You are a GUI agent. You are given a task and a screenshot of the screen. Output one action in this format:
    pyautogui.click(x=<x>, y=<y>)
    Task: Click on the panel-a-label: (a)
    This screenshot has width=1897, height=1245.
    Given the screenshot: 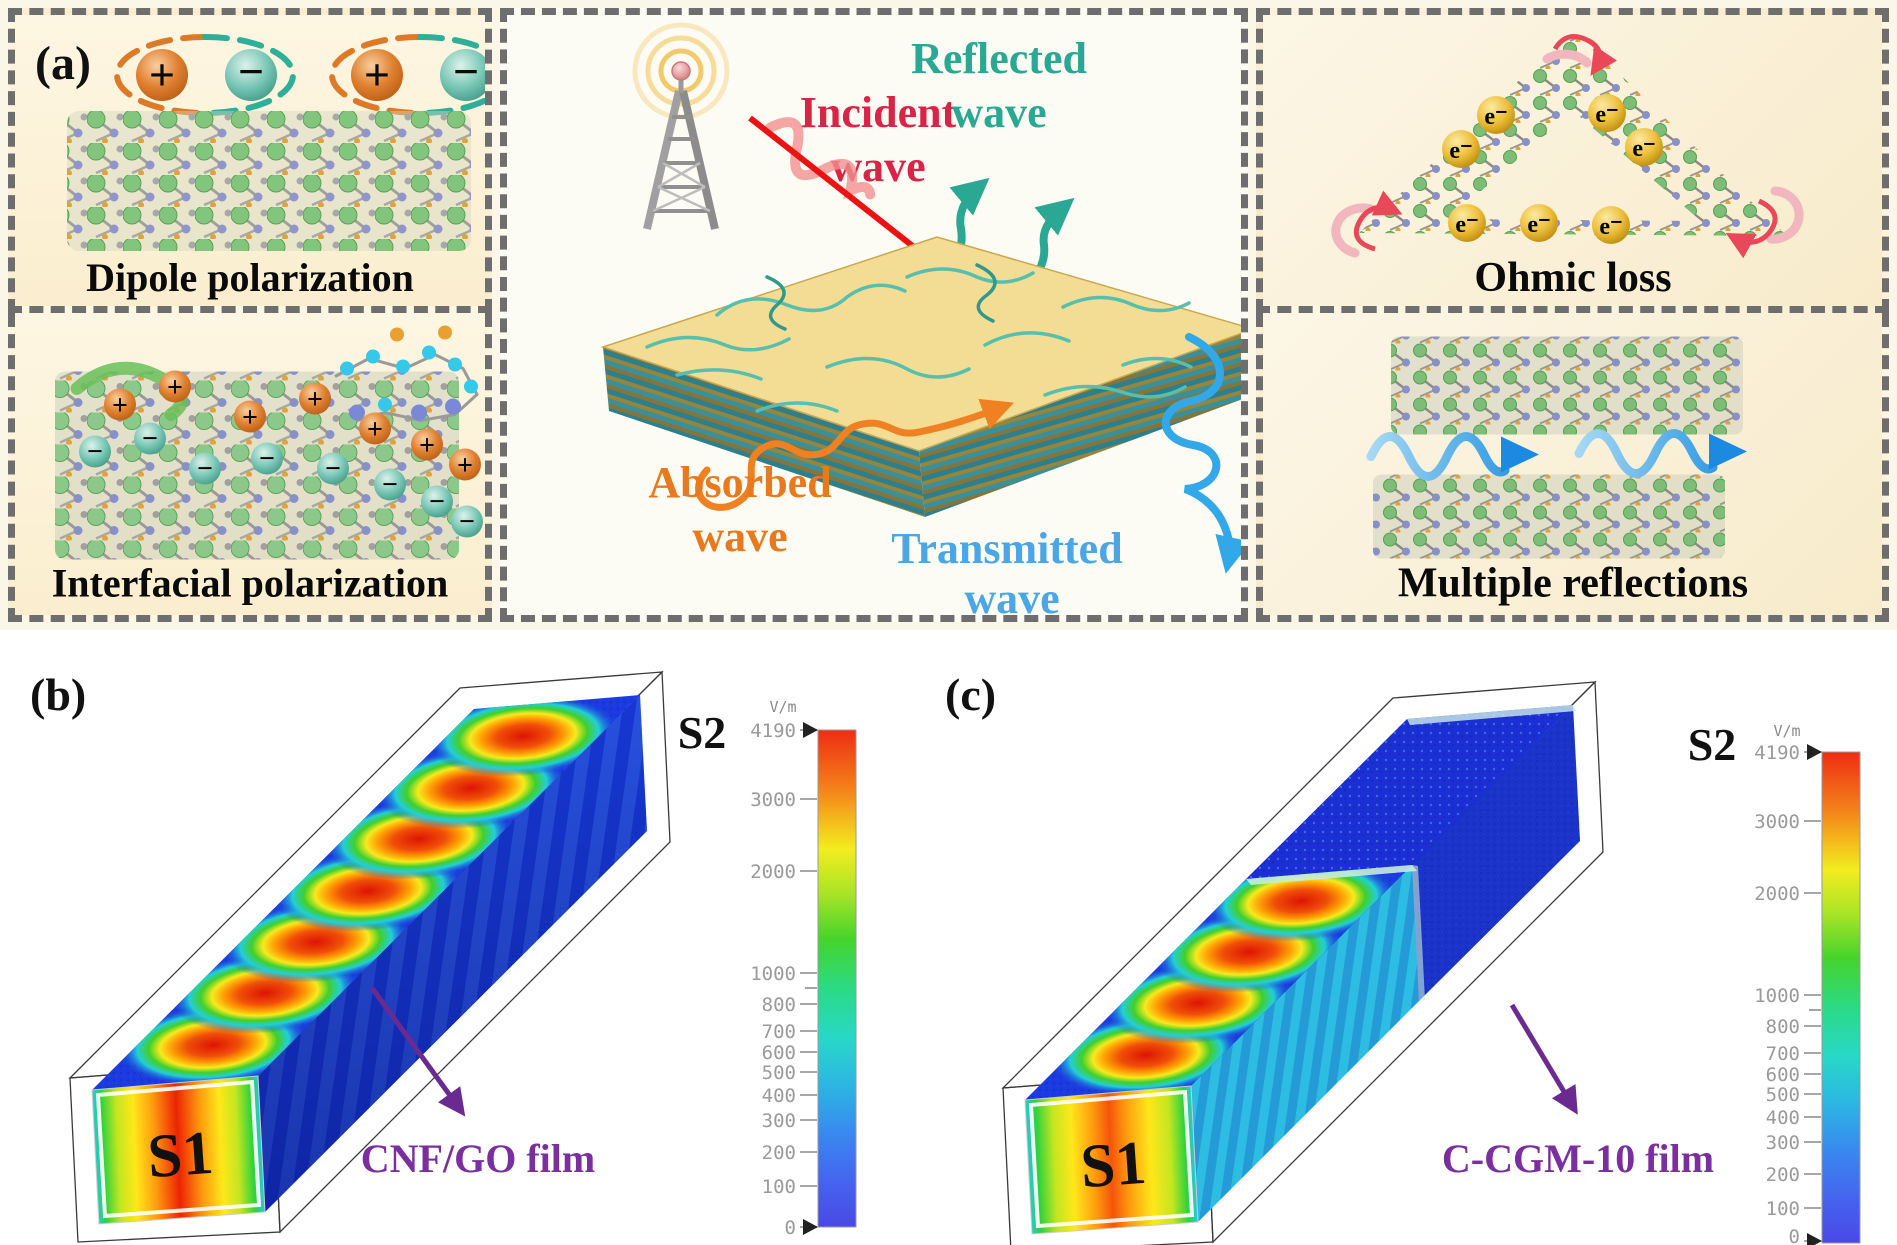 What is the action you would take?
    pyautogui.click(x=63, y=63)
    